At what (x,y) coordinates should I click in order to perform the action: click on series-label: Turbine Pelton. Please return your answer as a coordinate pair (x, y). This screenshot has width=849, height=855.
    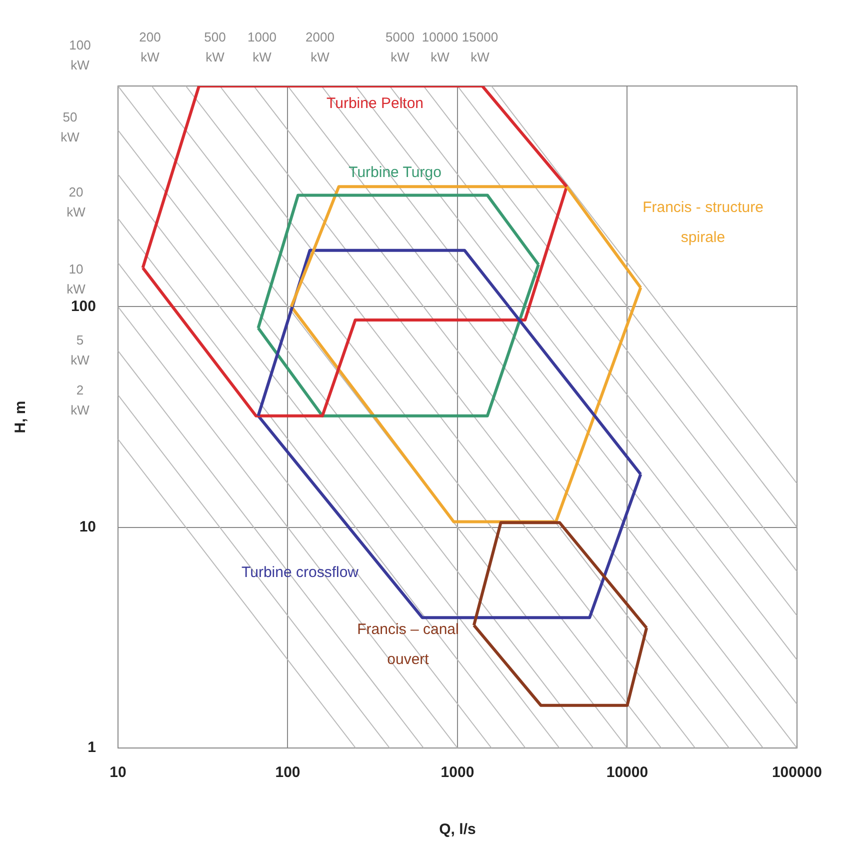
    Looking at the image, I should click on (375, 103).